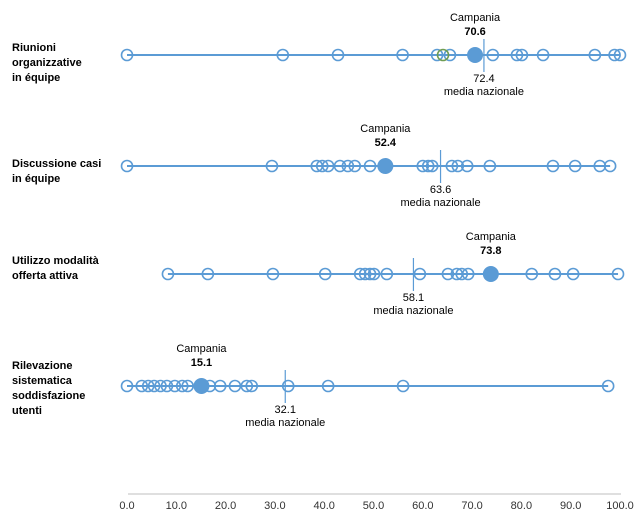  I want to click on region-point-green, so click(443, 55).